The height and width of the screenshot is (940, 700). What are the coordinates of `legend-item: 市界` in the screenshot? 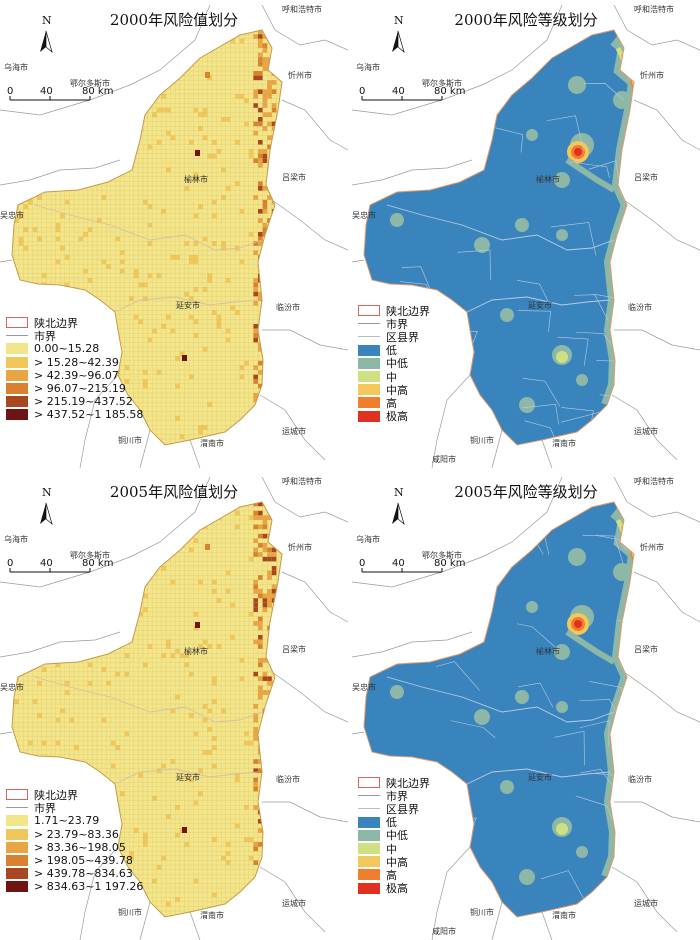 It's located at (394, 796).